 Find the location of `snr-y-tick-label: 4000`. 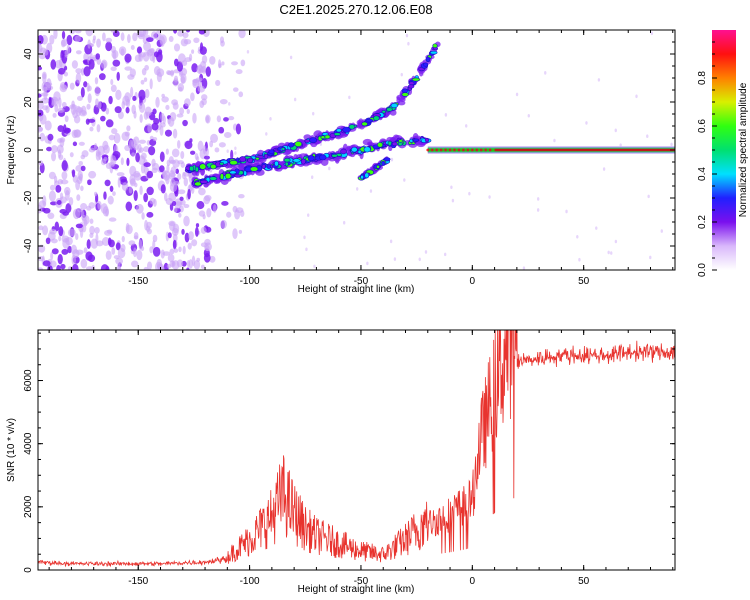

snr-y-tick-label: 4000 is located at coordinates (28, 443).